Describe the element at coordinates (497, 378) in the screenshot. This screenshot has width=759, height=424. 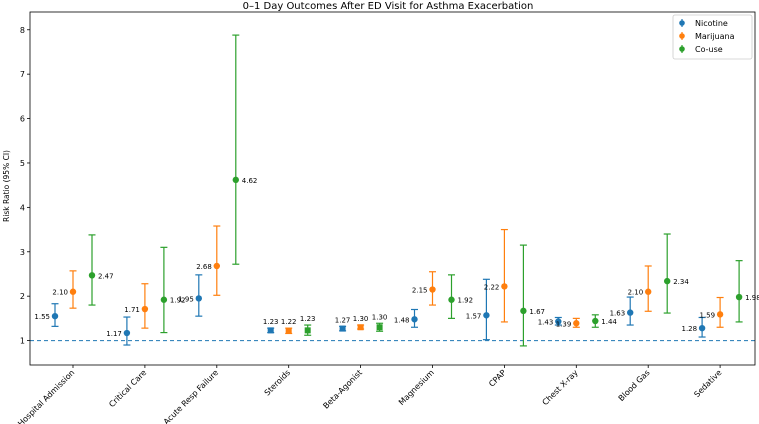
I see `x-category-label: CPAP` at that location.